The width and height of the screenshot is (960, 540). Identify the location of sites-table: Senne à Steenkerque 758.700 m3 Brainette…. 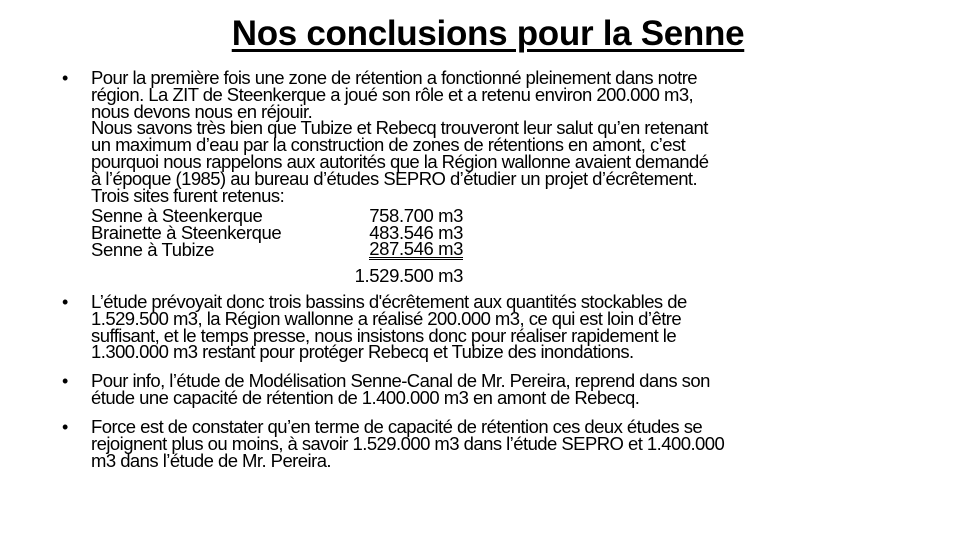
(277, 232).